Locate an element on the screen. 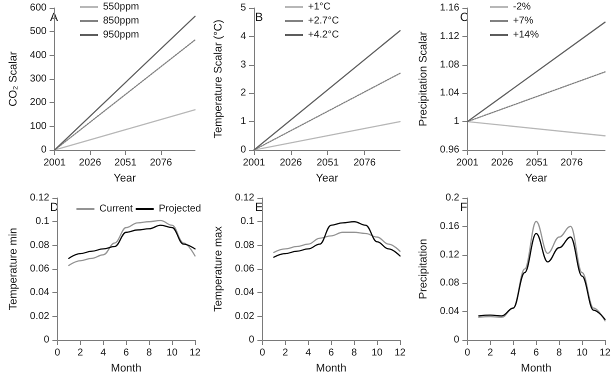  legend-label: -2% is located at coordinates (522, 7).